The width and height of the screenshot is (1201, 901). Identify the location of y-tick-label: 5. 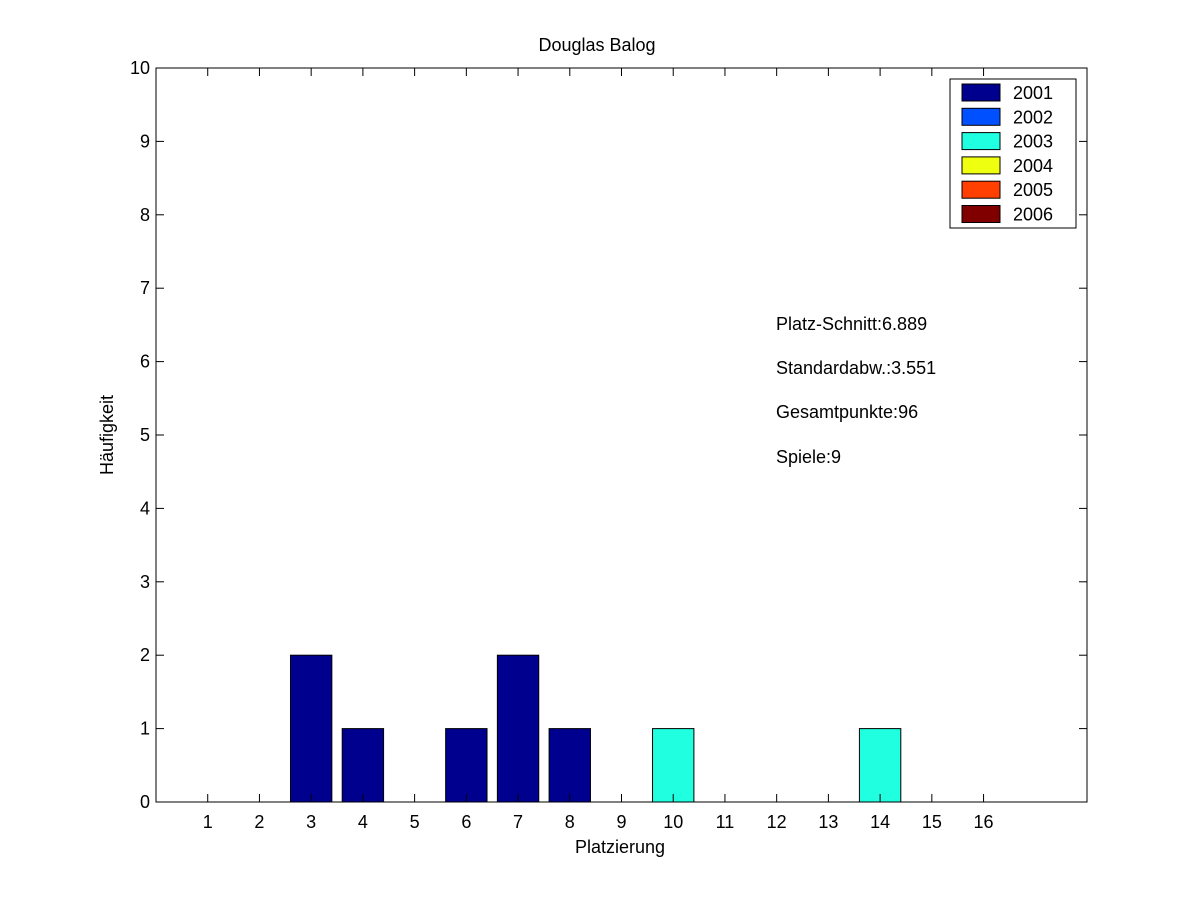
(145, 435).